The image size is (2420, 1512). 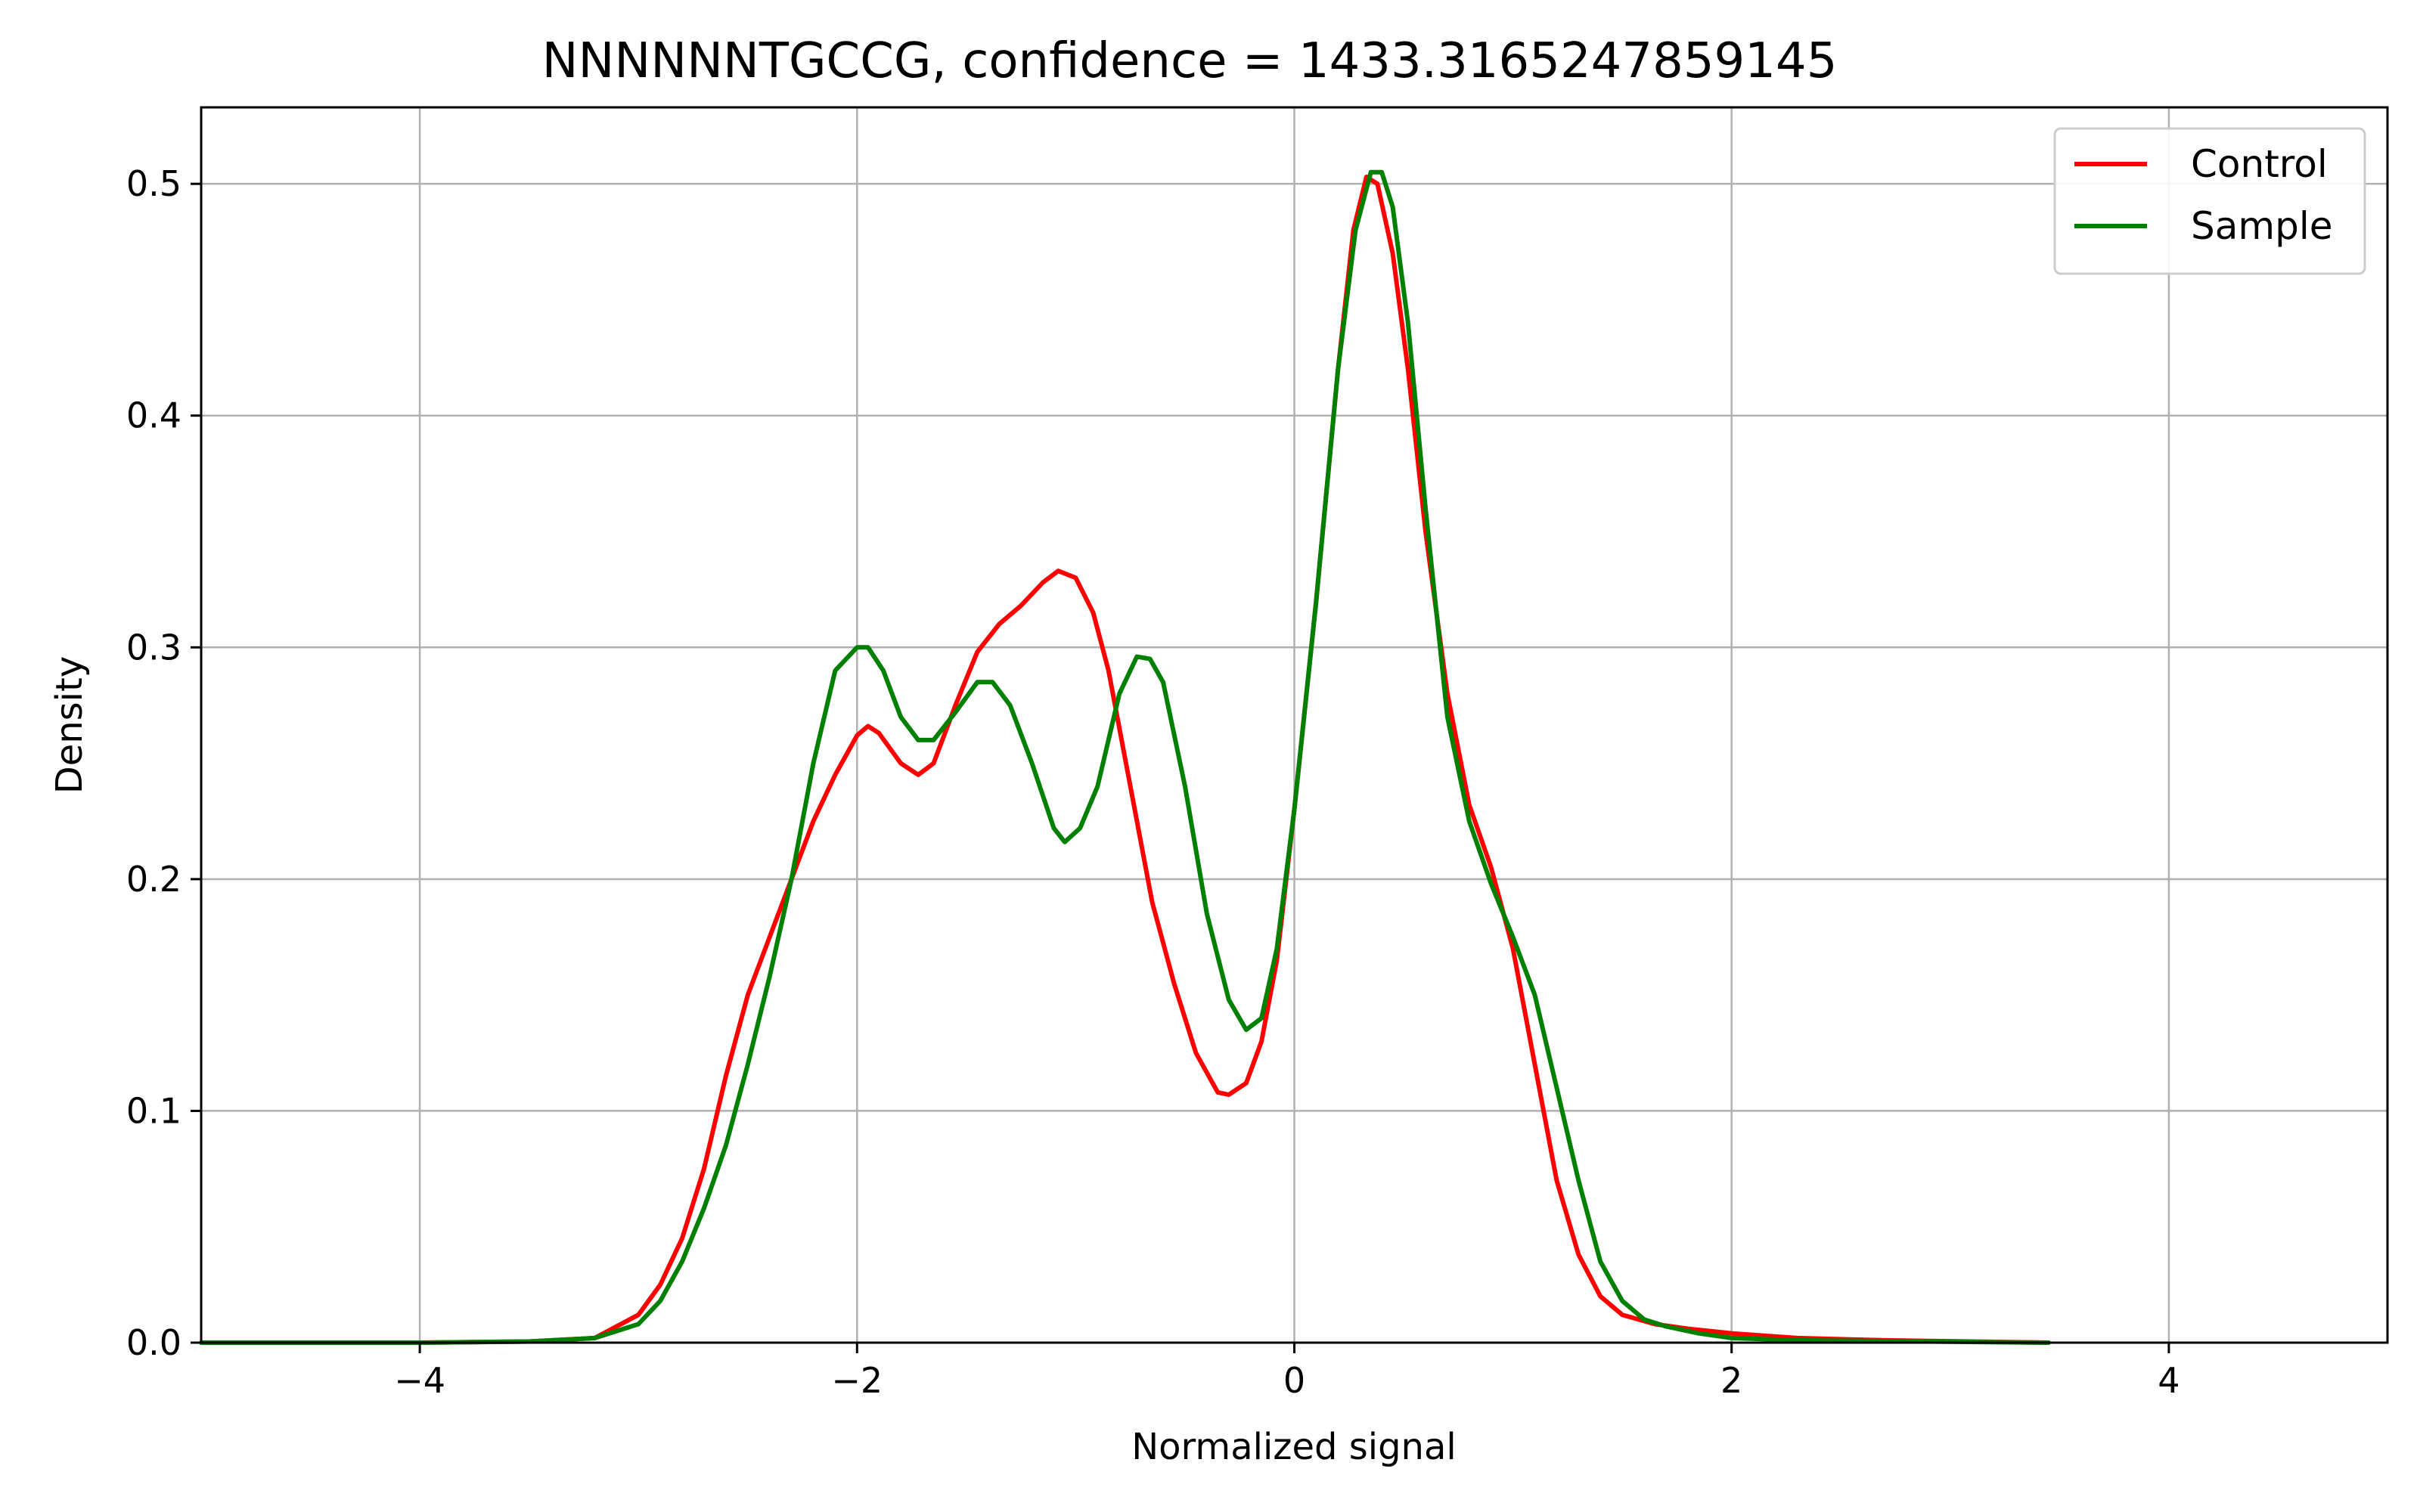 I want to click on x-tick-label: −2, so click(x=857, y=1380).